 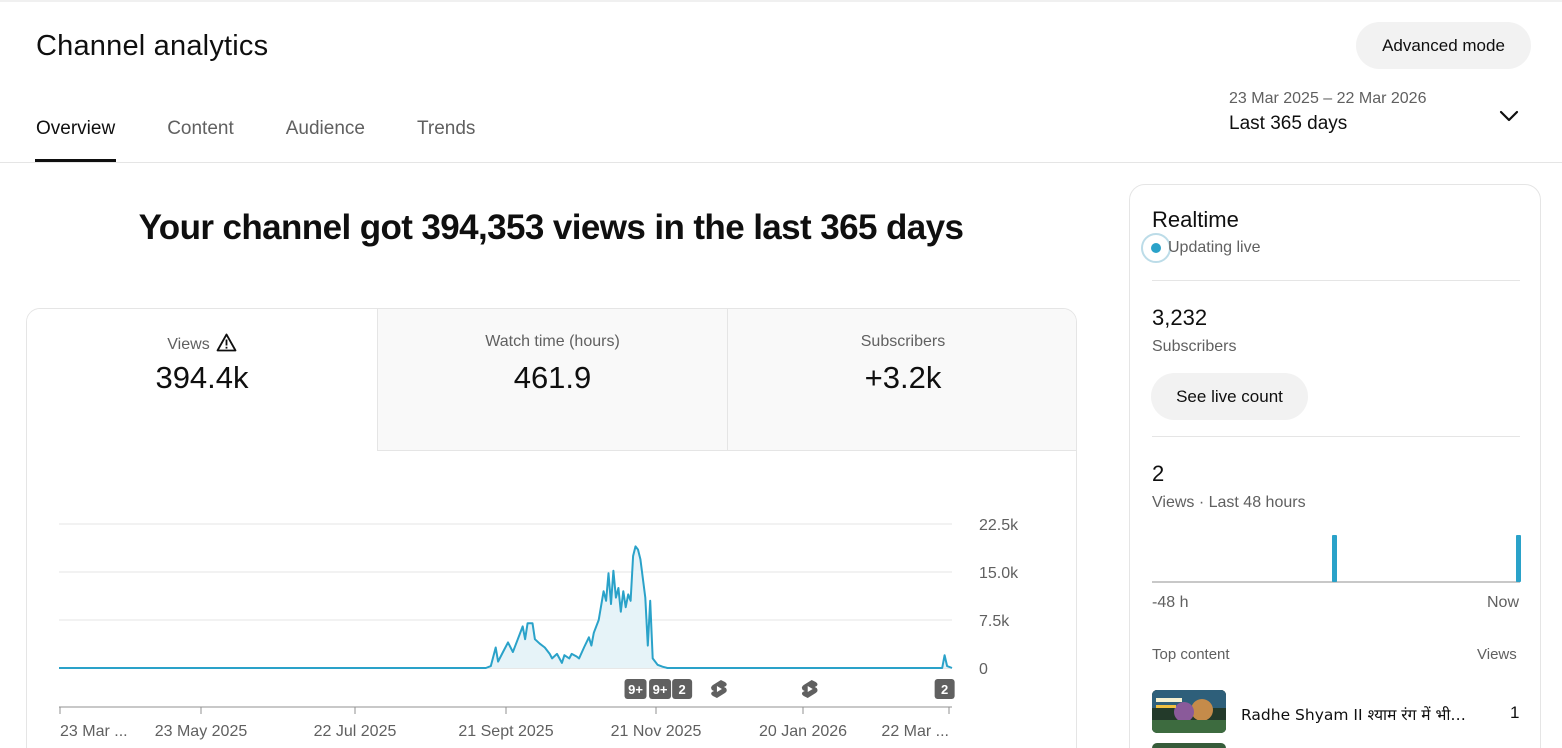 What do you see at coordinates (1214, 247) in the screenshot?
I see `realtime-status: Updating live` at bounding box center [1214, 247].